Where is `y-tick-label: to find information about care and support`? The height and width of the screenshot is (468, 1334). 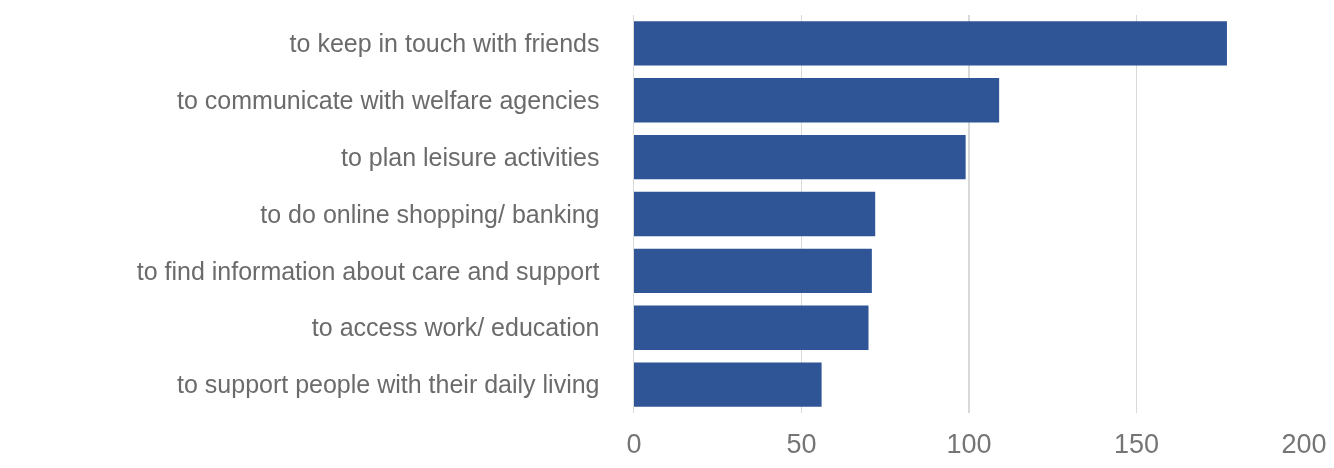
y-tick-label: to find information about care and support is located at coordinates (368, 270).